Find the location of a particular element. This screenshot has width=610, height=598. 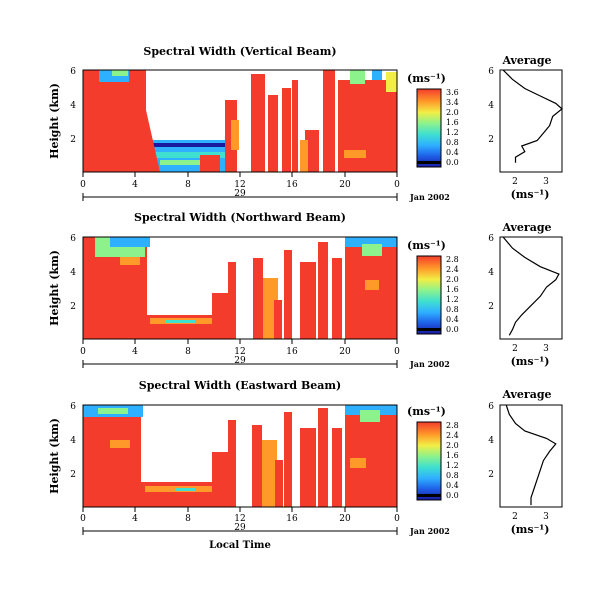

x-tick-label: 16 is located at coordinates (292, 519).